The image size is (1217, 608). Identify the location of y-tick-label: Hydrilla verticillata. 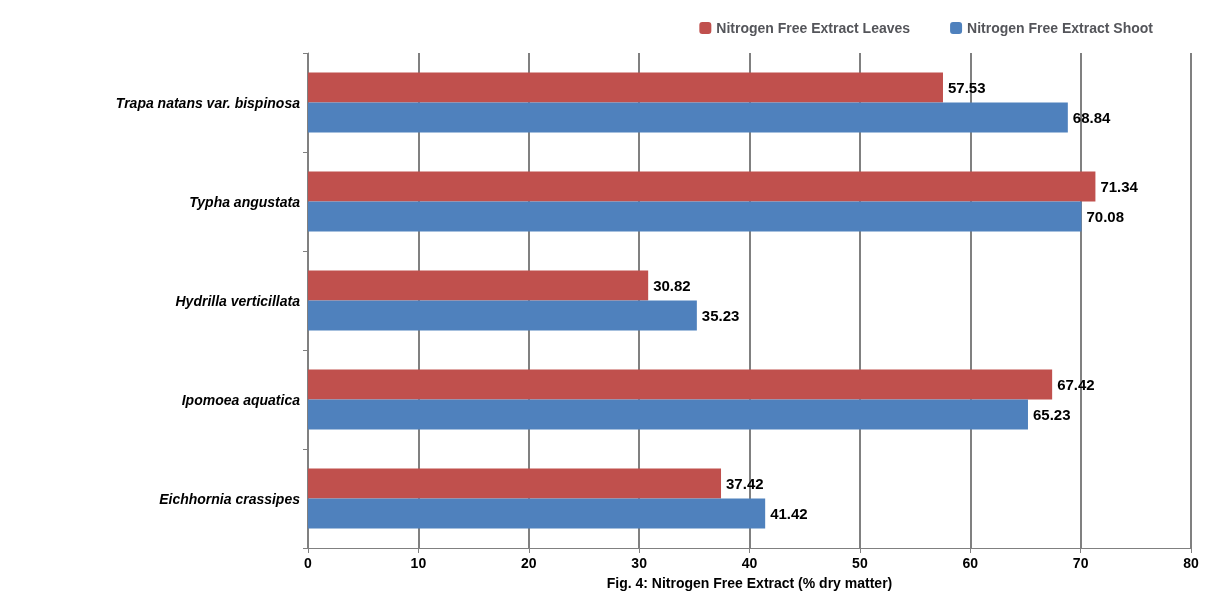
(238, 300).